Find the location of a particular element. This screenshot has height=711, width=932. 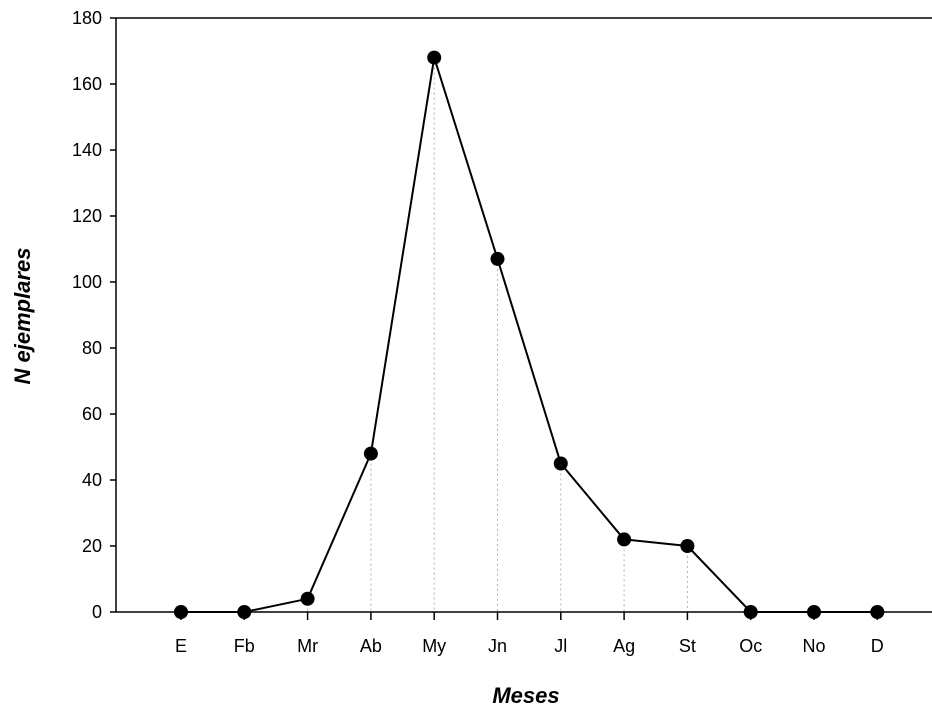

y-tick-label: 100 is located at coordinates (87, 282).